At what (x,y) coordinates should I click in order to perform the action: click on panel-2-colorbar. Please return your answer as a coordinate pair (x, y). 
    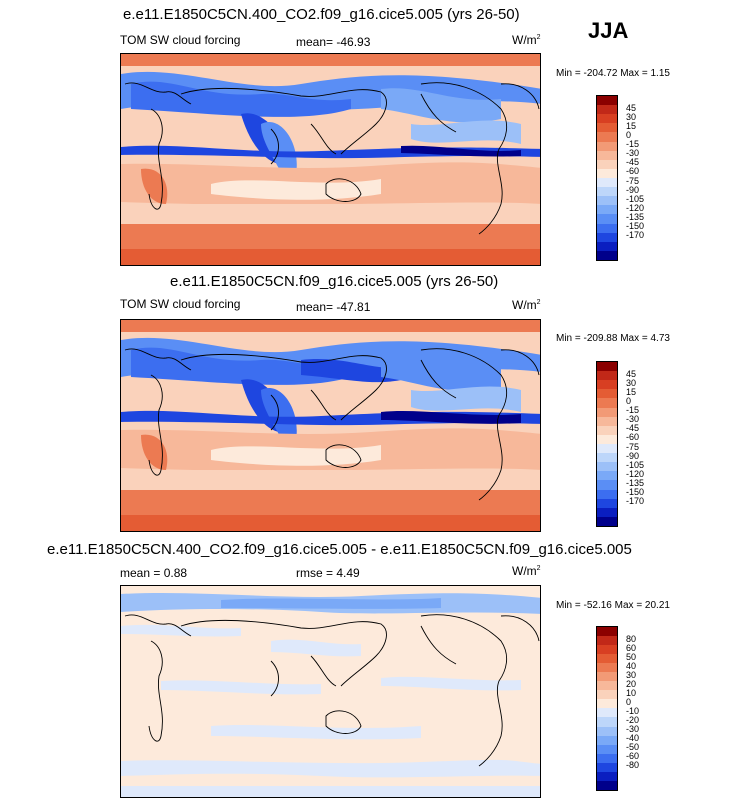
    Looking at the image, I should click on (607, 444).